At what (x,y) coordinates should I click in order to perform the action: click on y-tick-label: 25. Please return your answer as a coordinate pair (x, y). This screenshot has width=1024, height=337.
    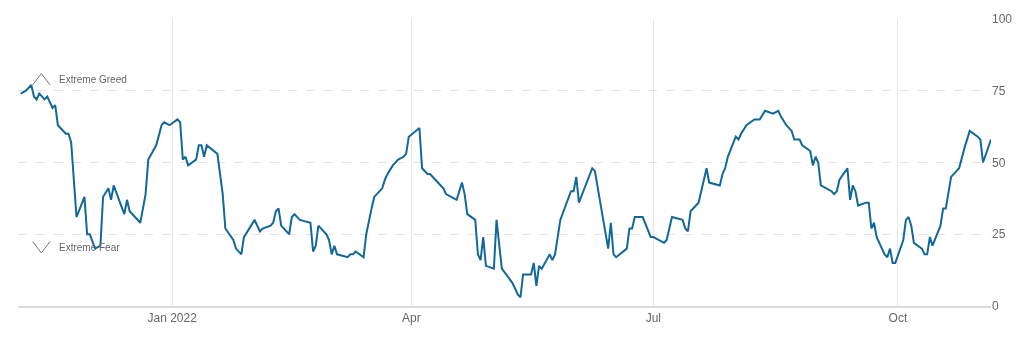
    Looking at the image, I should click on (999, 234).